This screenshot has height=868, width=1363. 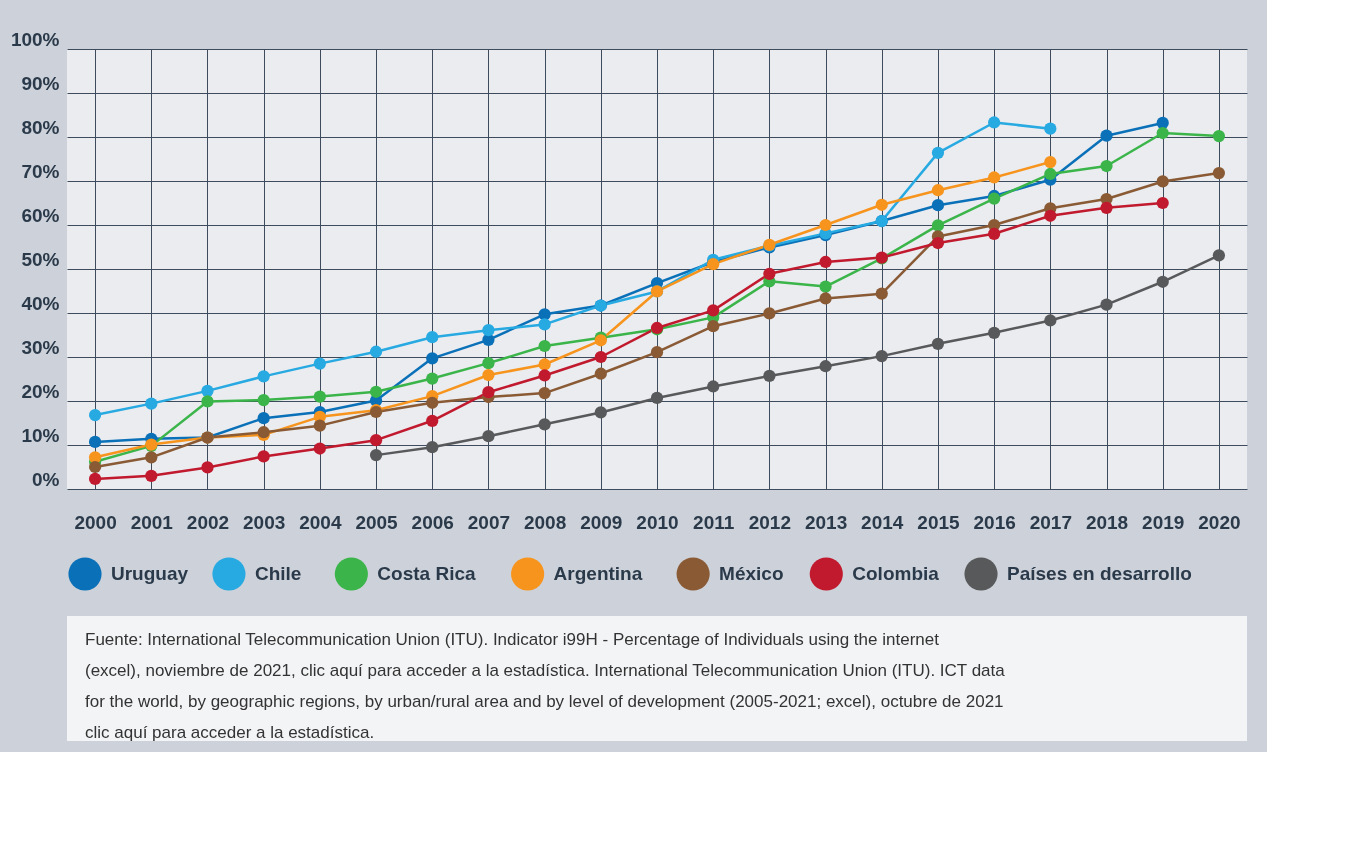 What do you see at coordinates (40, 391) in the screenshot?
I see `y-tick-label: 20%` at bounding box center [40, 391].